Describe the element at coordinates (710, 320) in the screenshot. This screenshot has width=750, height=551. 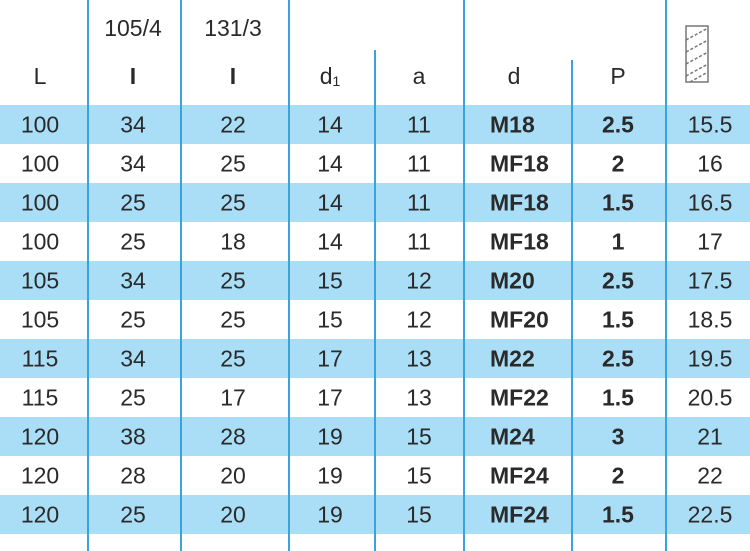
I see `cell: 18.5` at that location.